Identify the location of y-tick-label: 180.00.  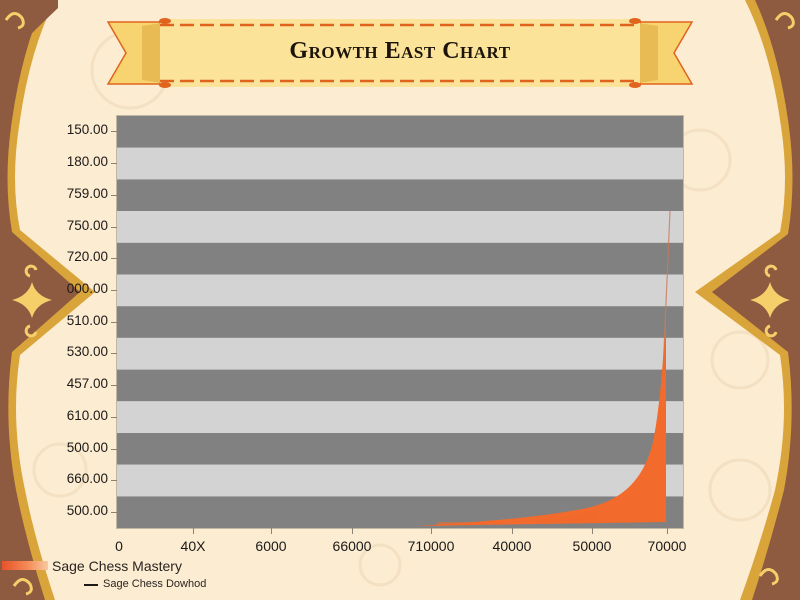
(87, 161).